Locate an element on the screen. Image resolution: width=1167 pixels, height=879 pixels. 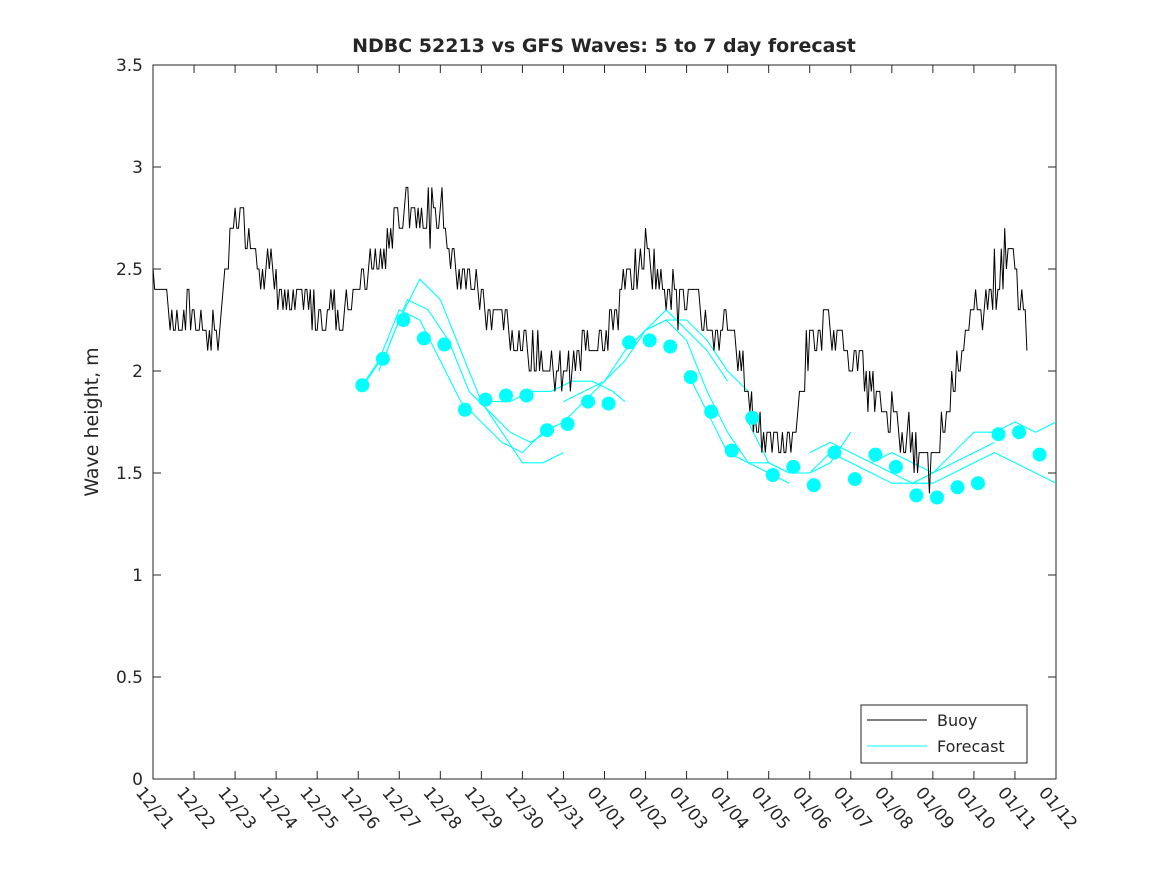
legend-buoy-label: Buoy is located at coordinates (957, 720).